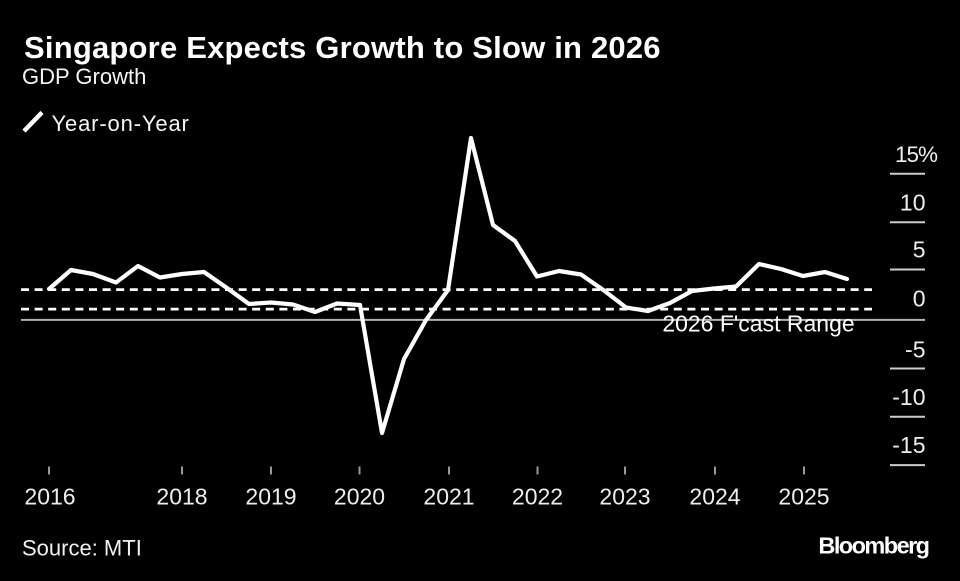  Describe the element at coordinates (624, 497) in the screenshot. I see `svg-text: 2023` at that location.